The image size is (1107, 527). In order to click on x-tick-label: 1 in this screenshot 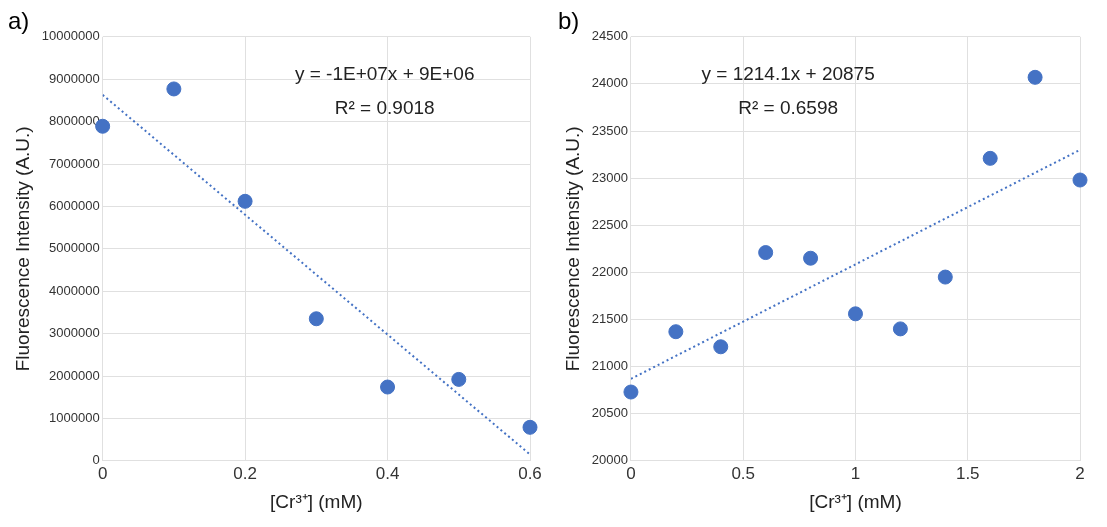, I will do `click(855, 473)`.